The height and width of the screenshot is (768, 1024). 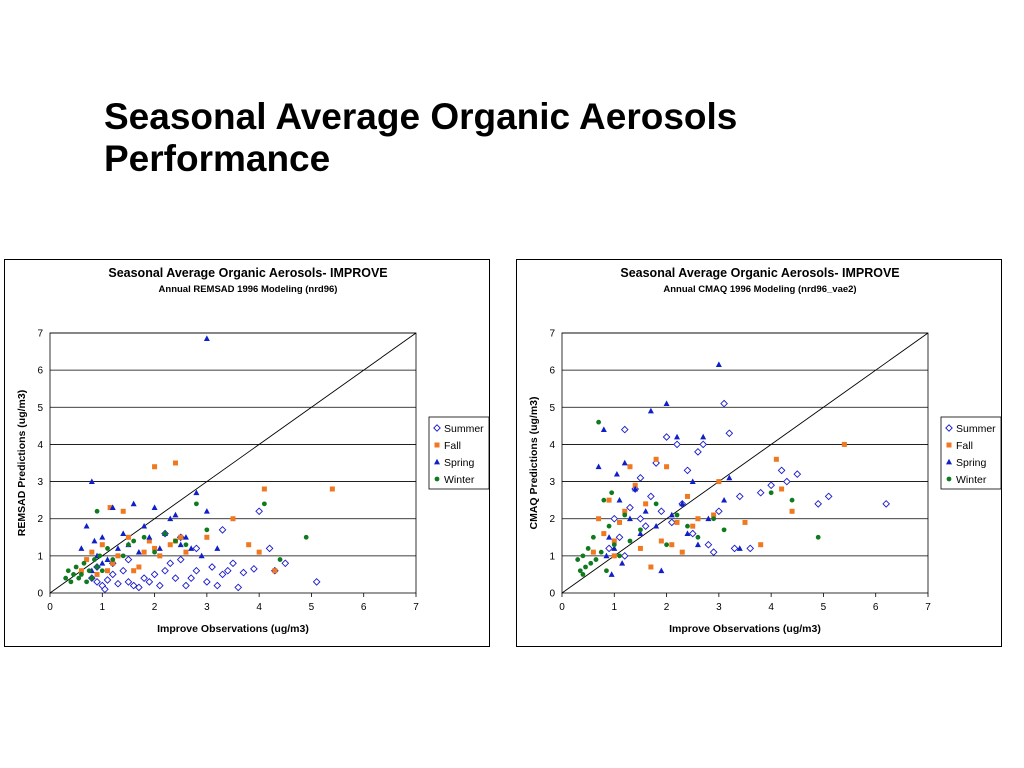 I want to click on x-tick-label: 3, so click(x=719, y=607).